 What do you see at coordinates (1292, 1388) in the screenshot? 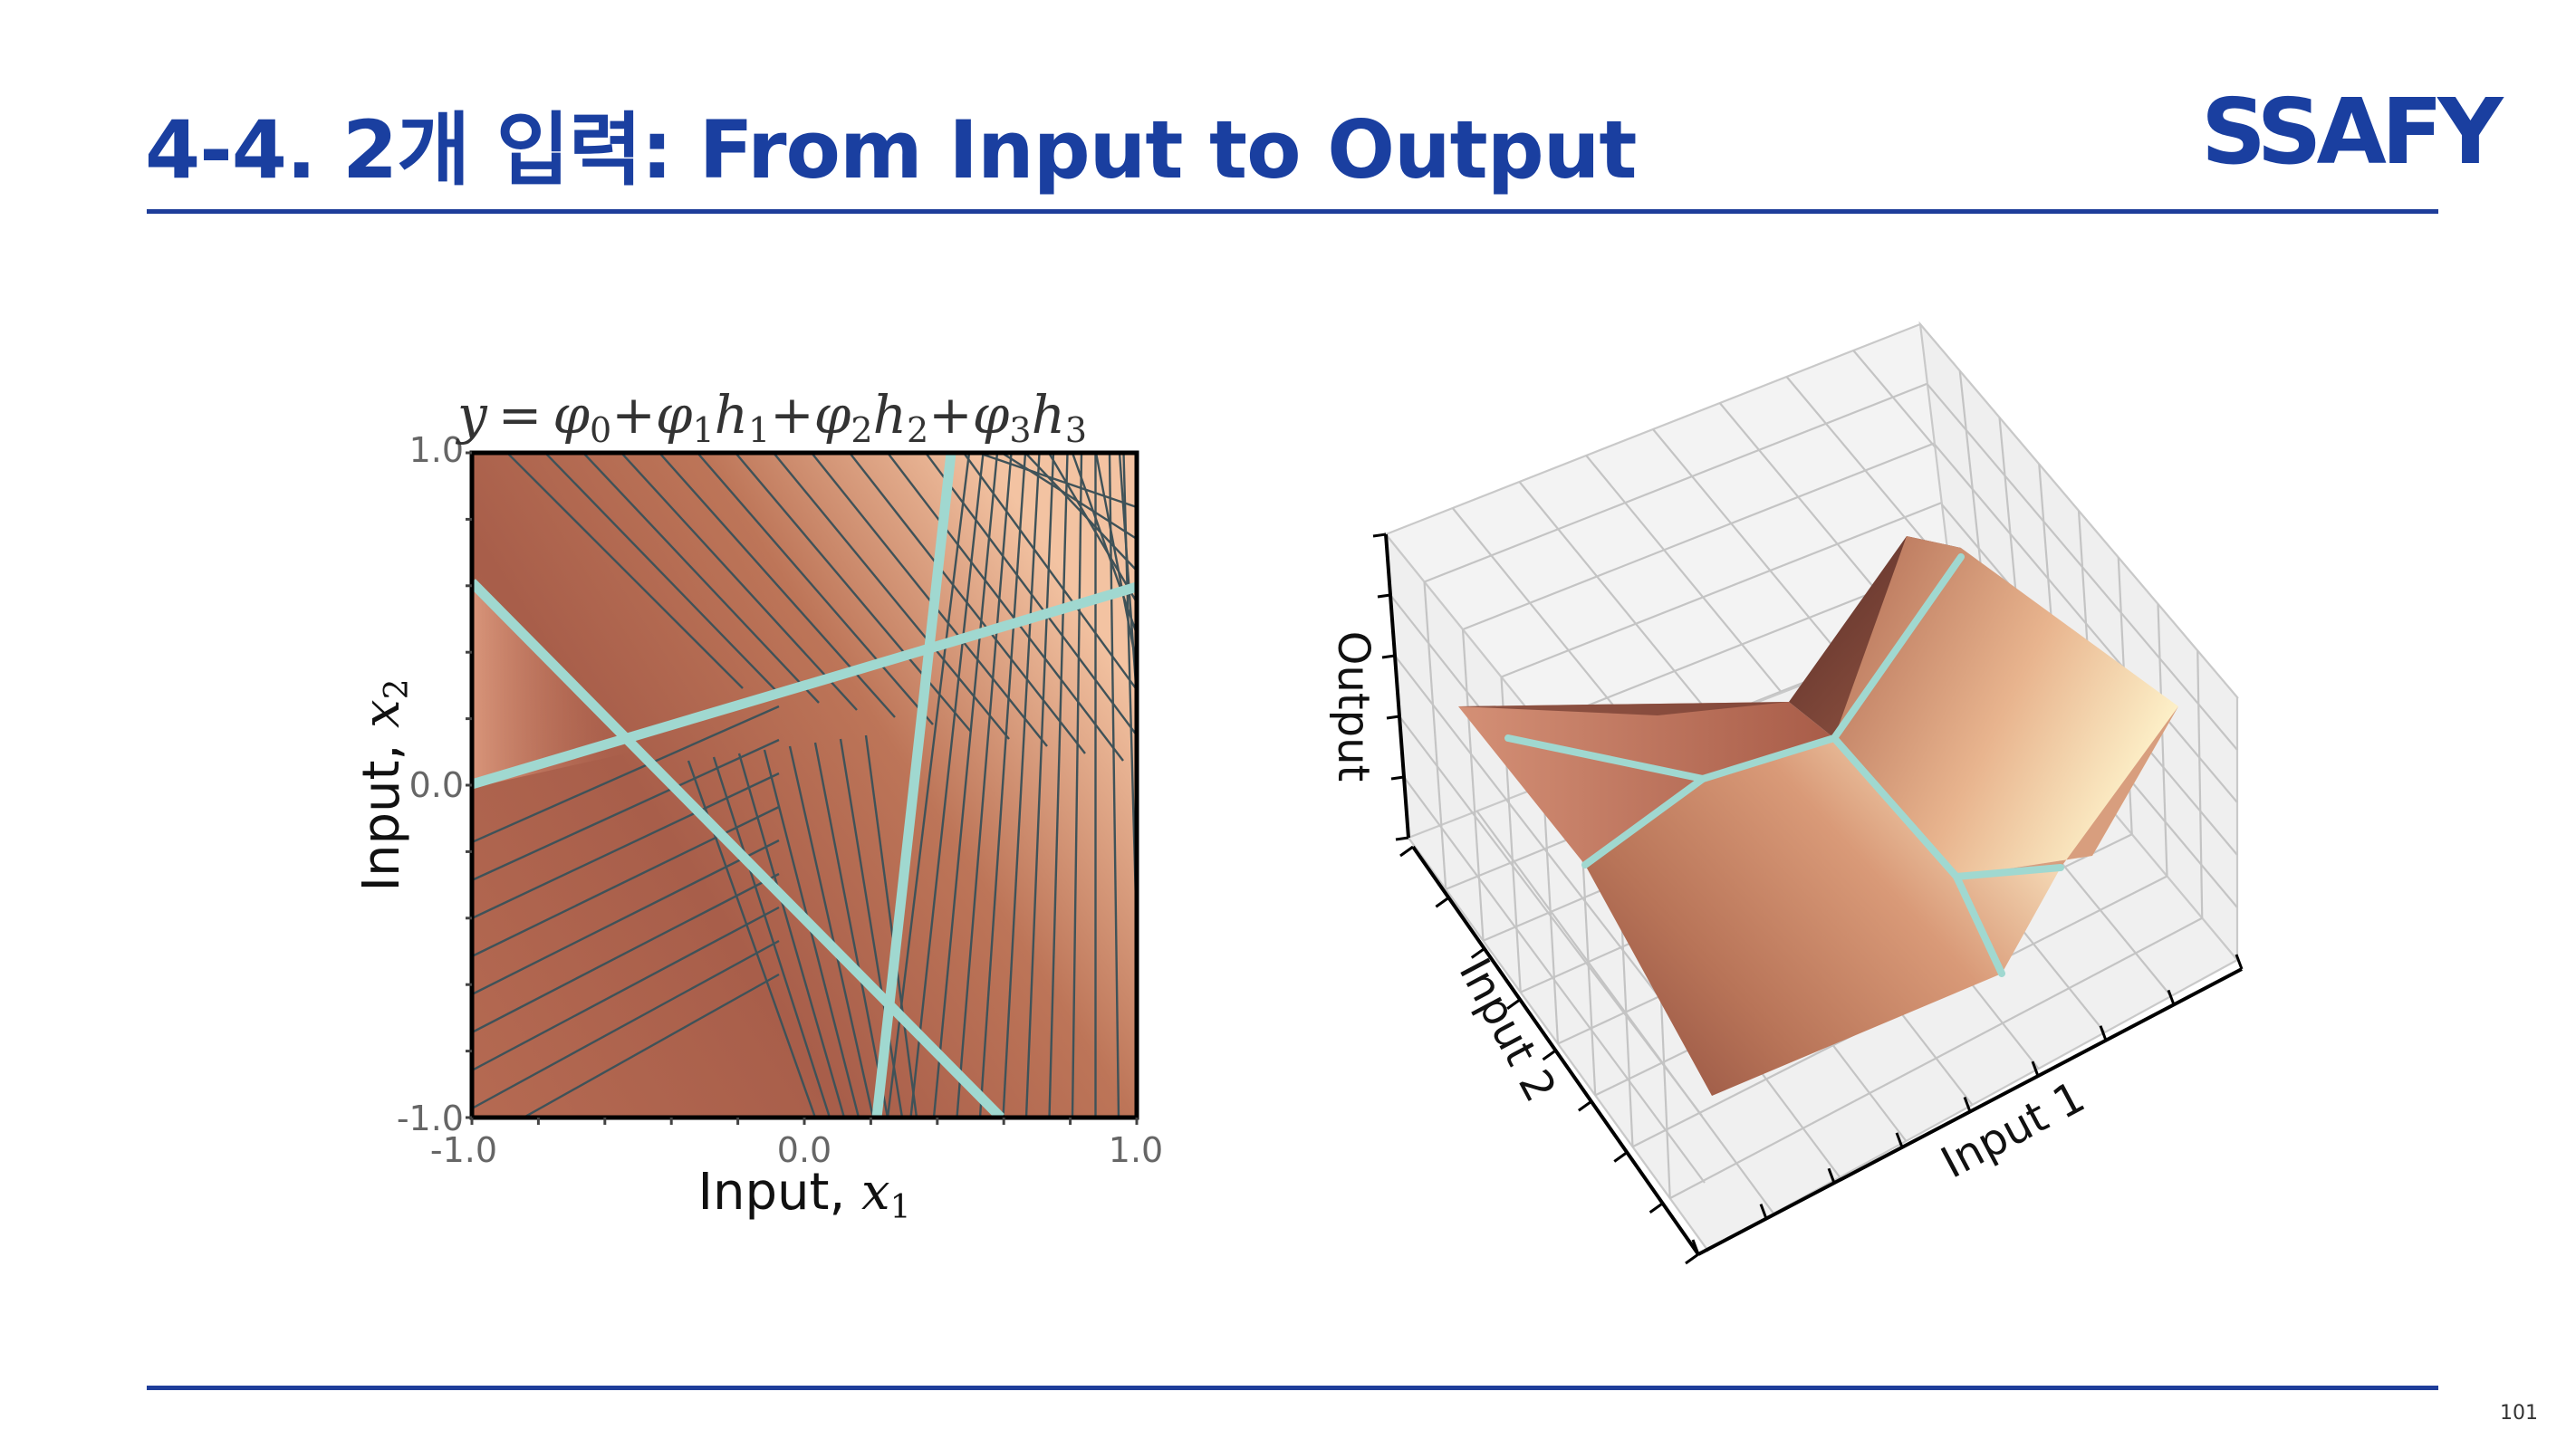
I see `footer-rule` at bounding box center [1292, 1388].